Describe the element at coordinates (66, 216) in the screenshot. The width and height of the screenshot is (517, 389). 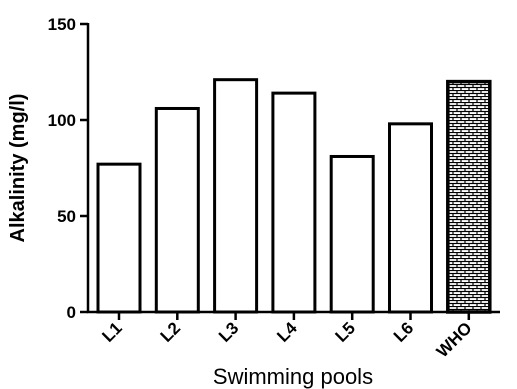
I see `y-tick-label: 50` at that location.